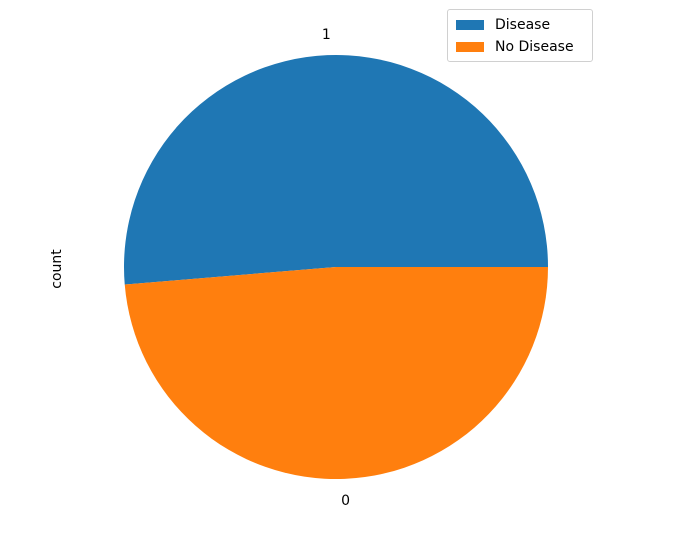 The image size is (699, 537). I want to click on legend-swatch-no-disease, so click(470, 47).